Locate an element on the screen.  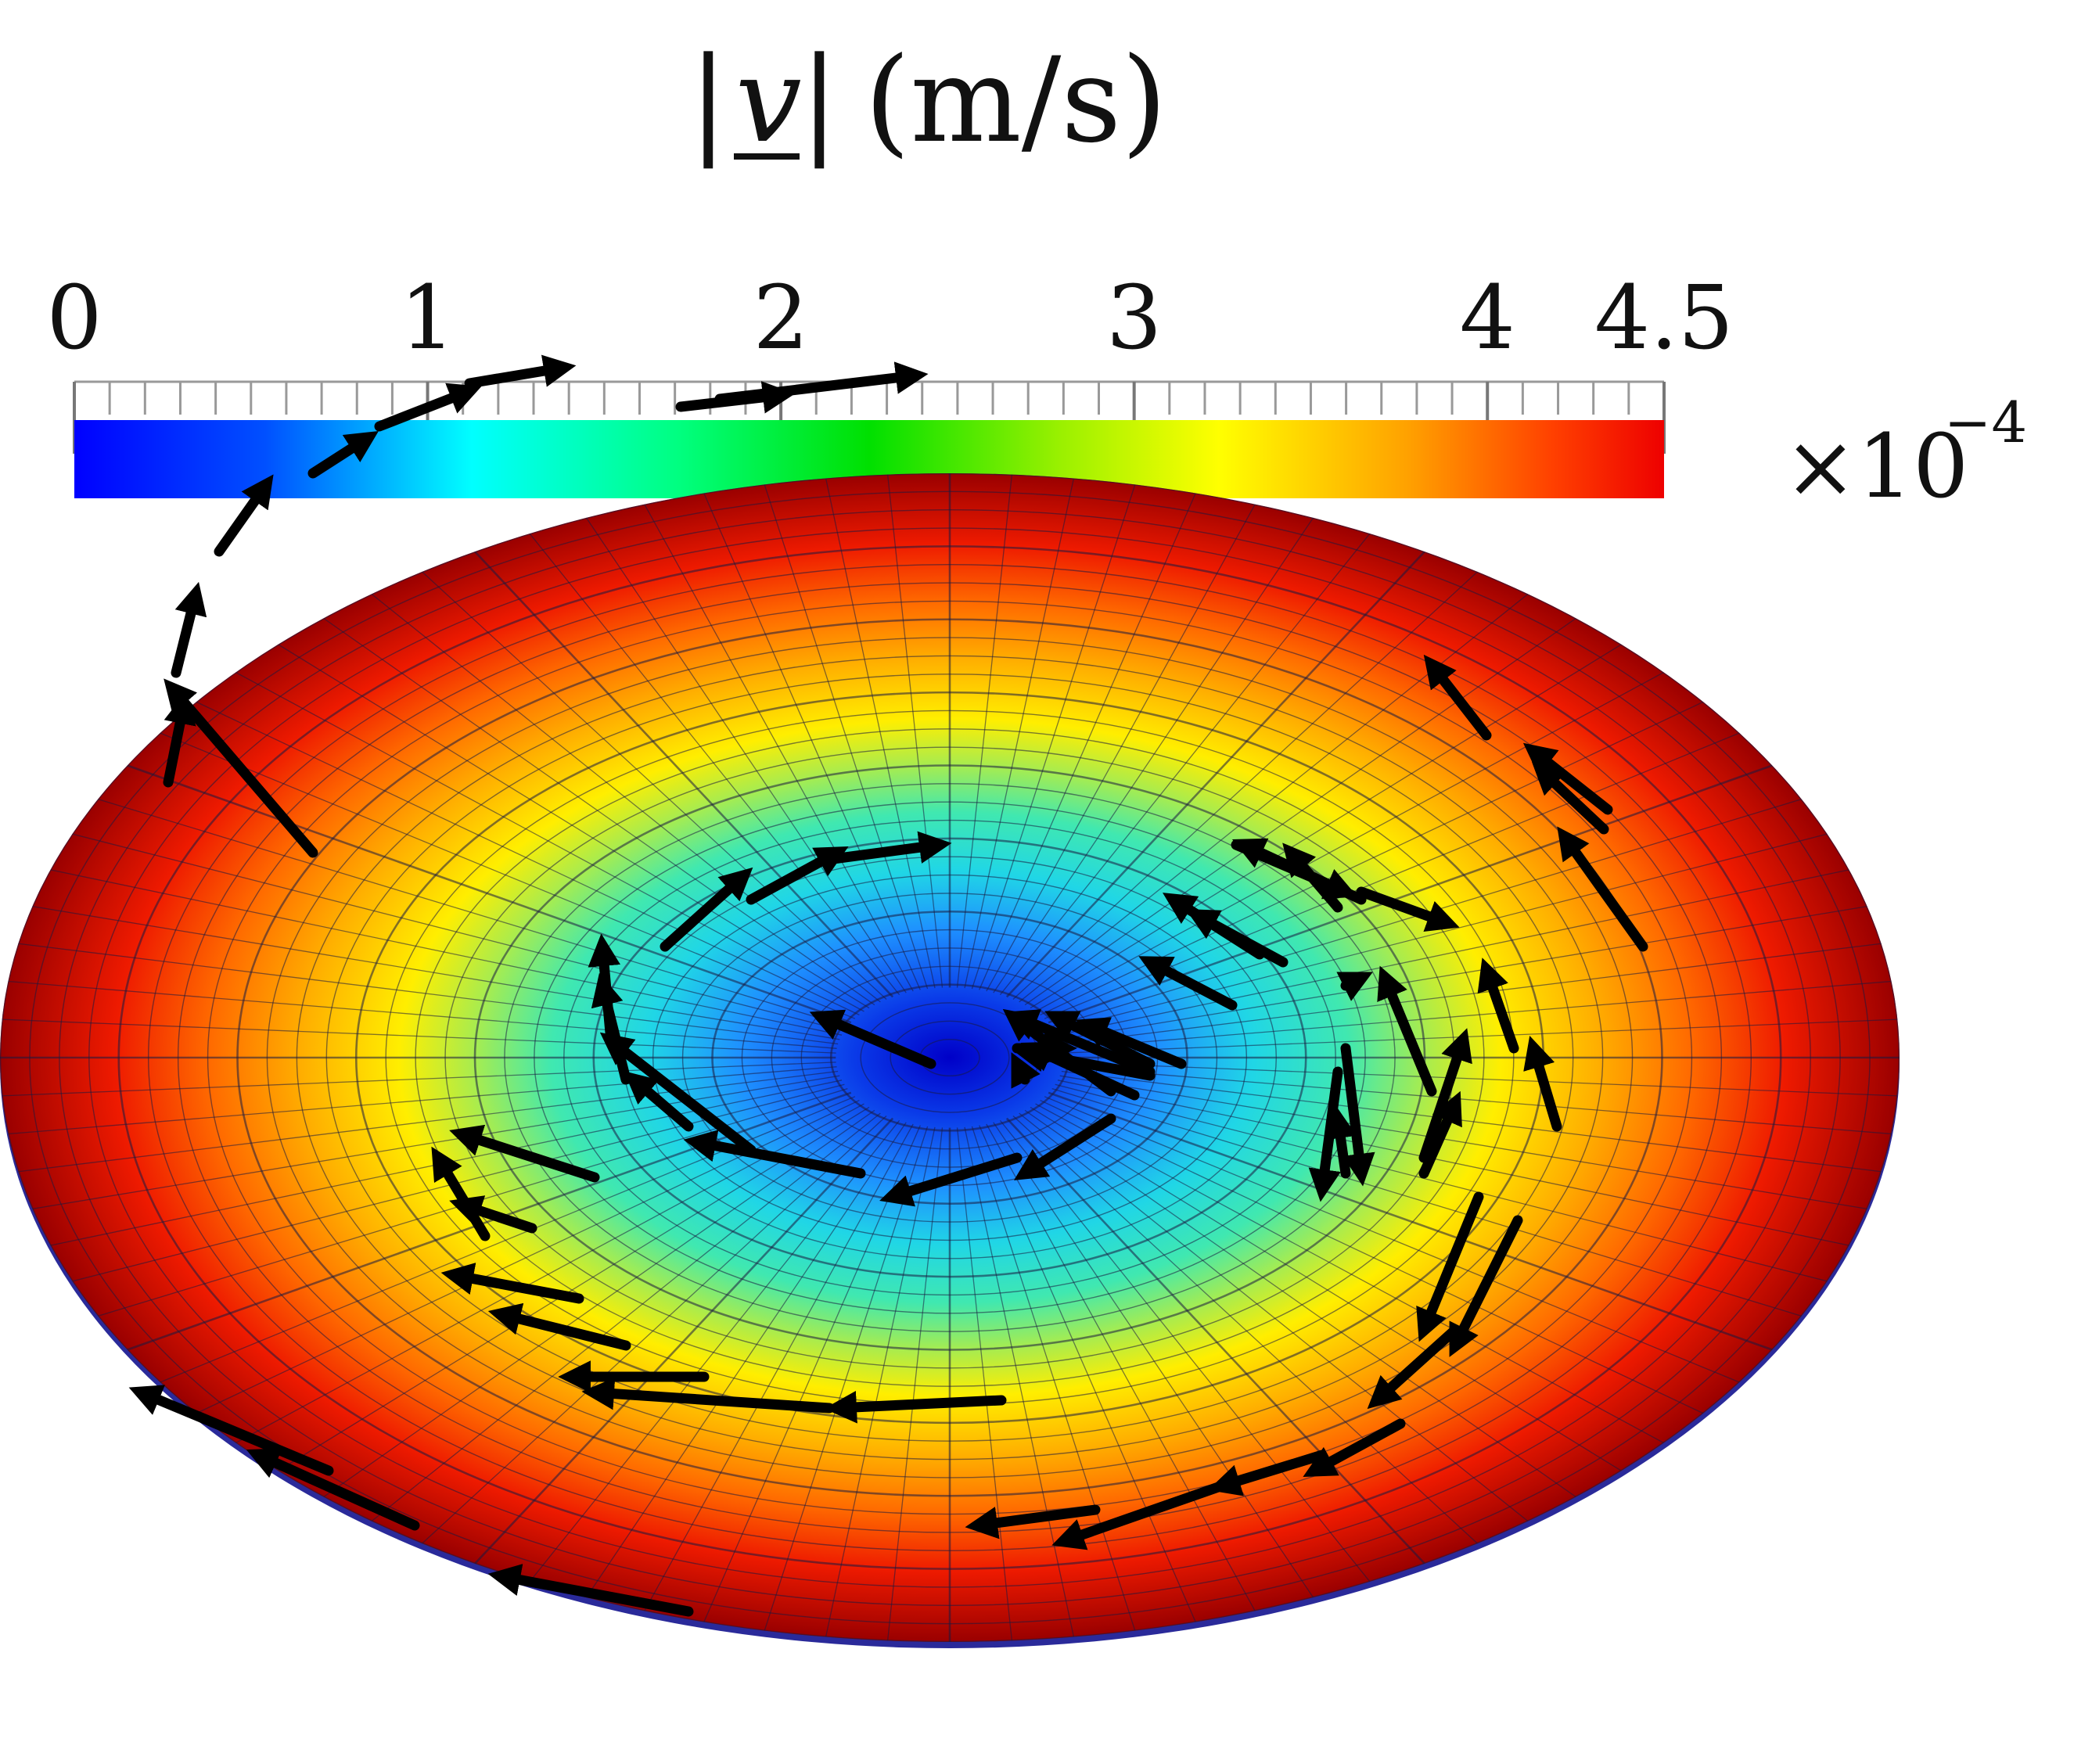
tick-label: 4.5 is located at coordinates (1664, 318).